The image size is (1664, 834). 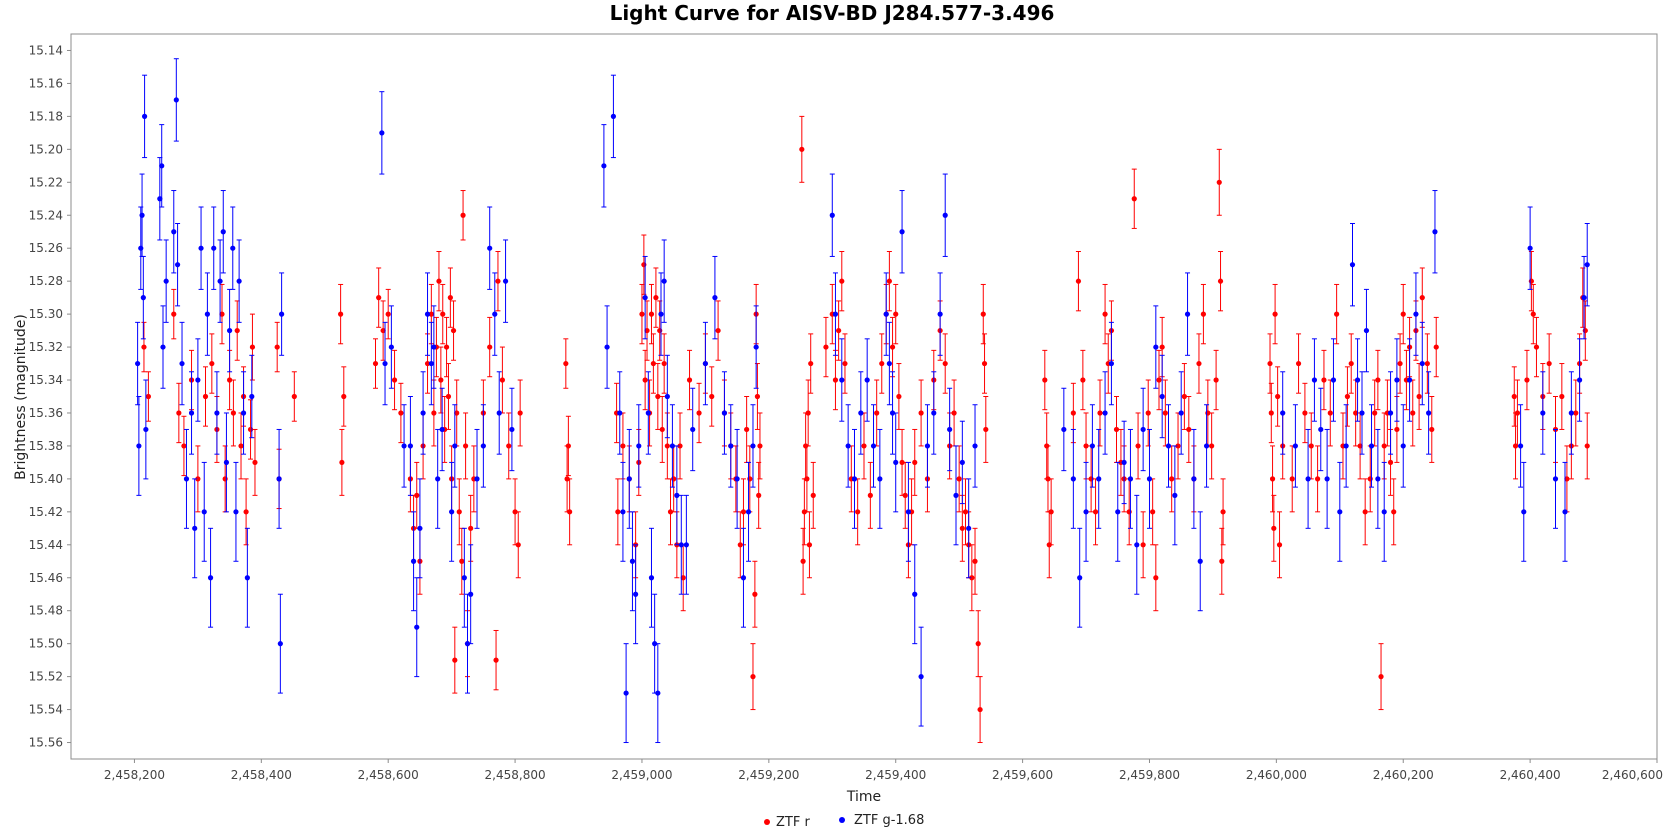 I want to click on y-tick-label: 15.30, so click(x=46, y=314).